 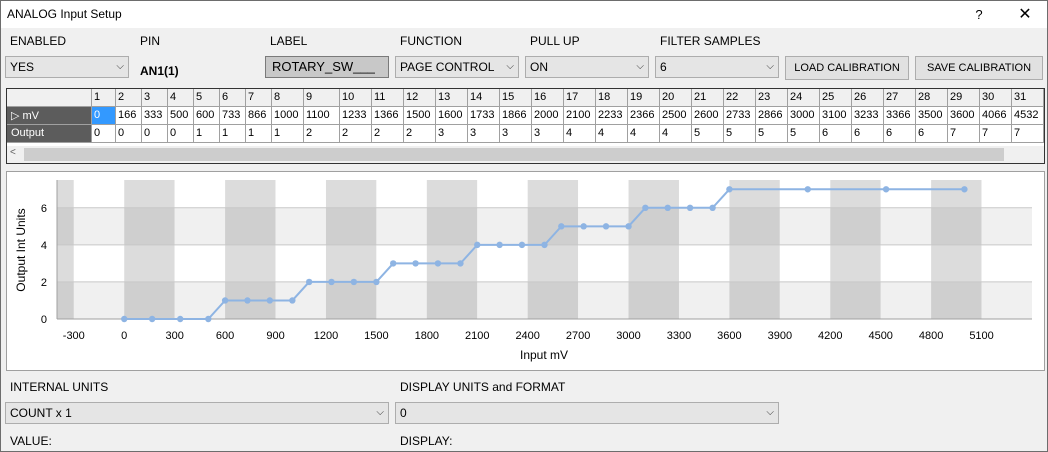 What do you see at coordinates (206, 115) in the screenshot?
I see `grid-cell: 600` at bounding box center [206, 115].